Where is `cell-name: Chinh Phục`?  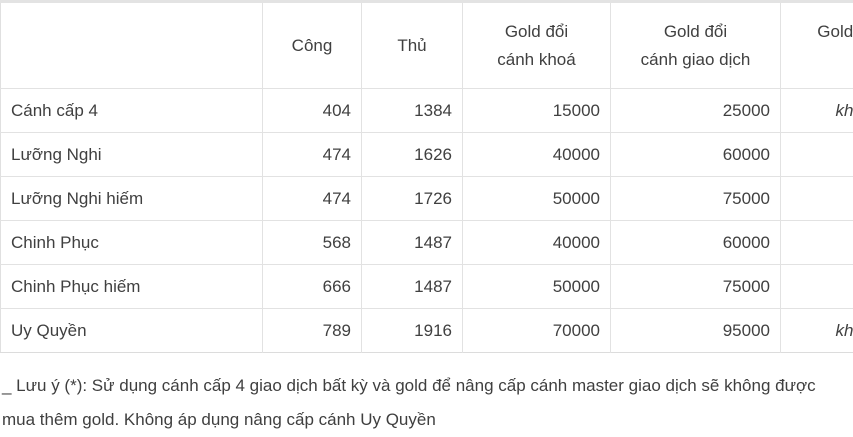 cell-name: Chinh Phục is located at coordinates (132, 243).